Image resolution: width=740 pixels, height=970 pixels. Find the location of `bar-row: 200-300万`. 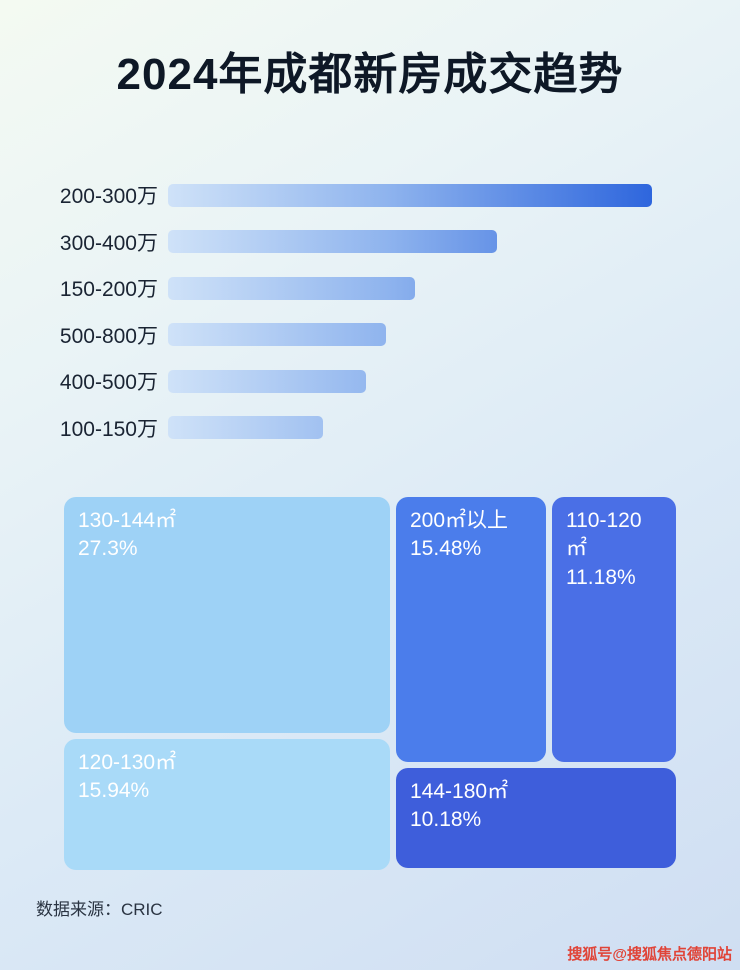

bar-row: 200-300万 is located at coordinates (370, 195).